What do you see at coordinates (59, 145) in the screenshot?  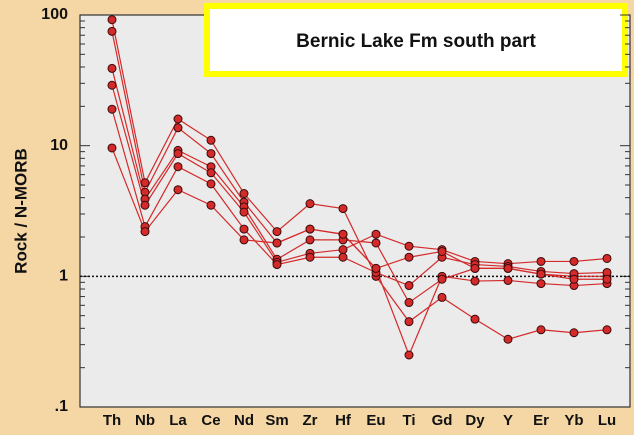 I see `y-tick-label: 10` at bounding box center [59, 145].